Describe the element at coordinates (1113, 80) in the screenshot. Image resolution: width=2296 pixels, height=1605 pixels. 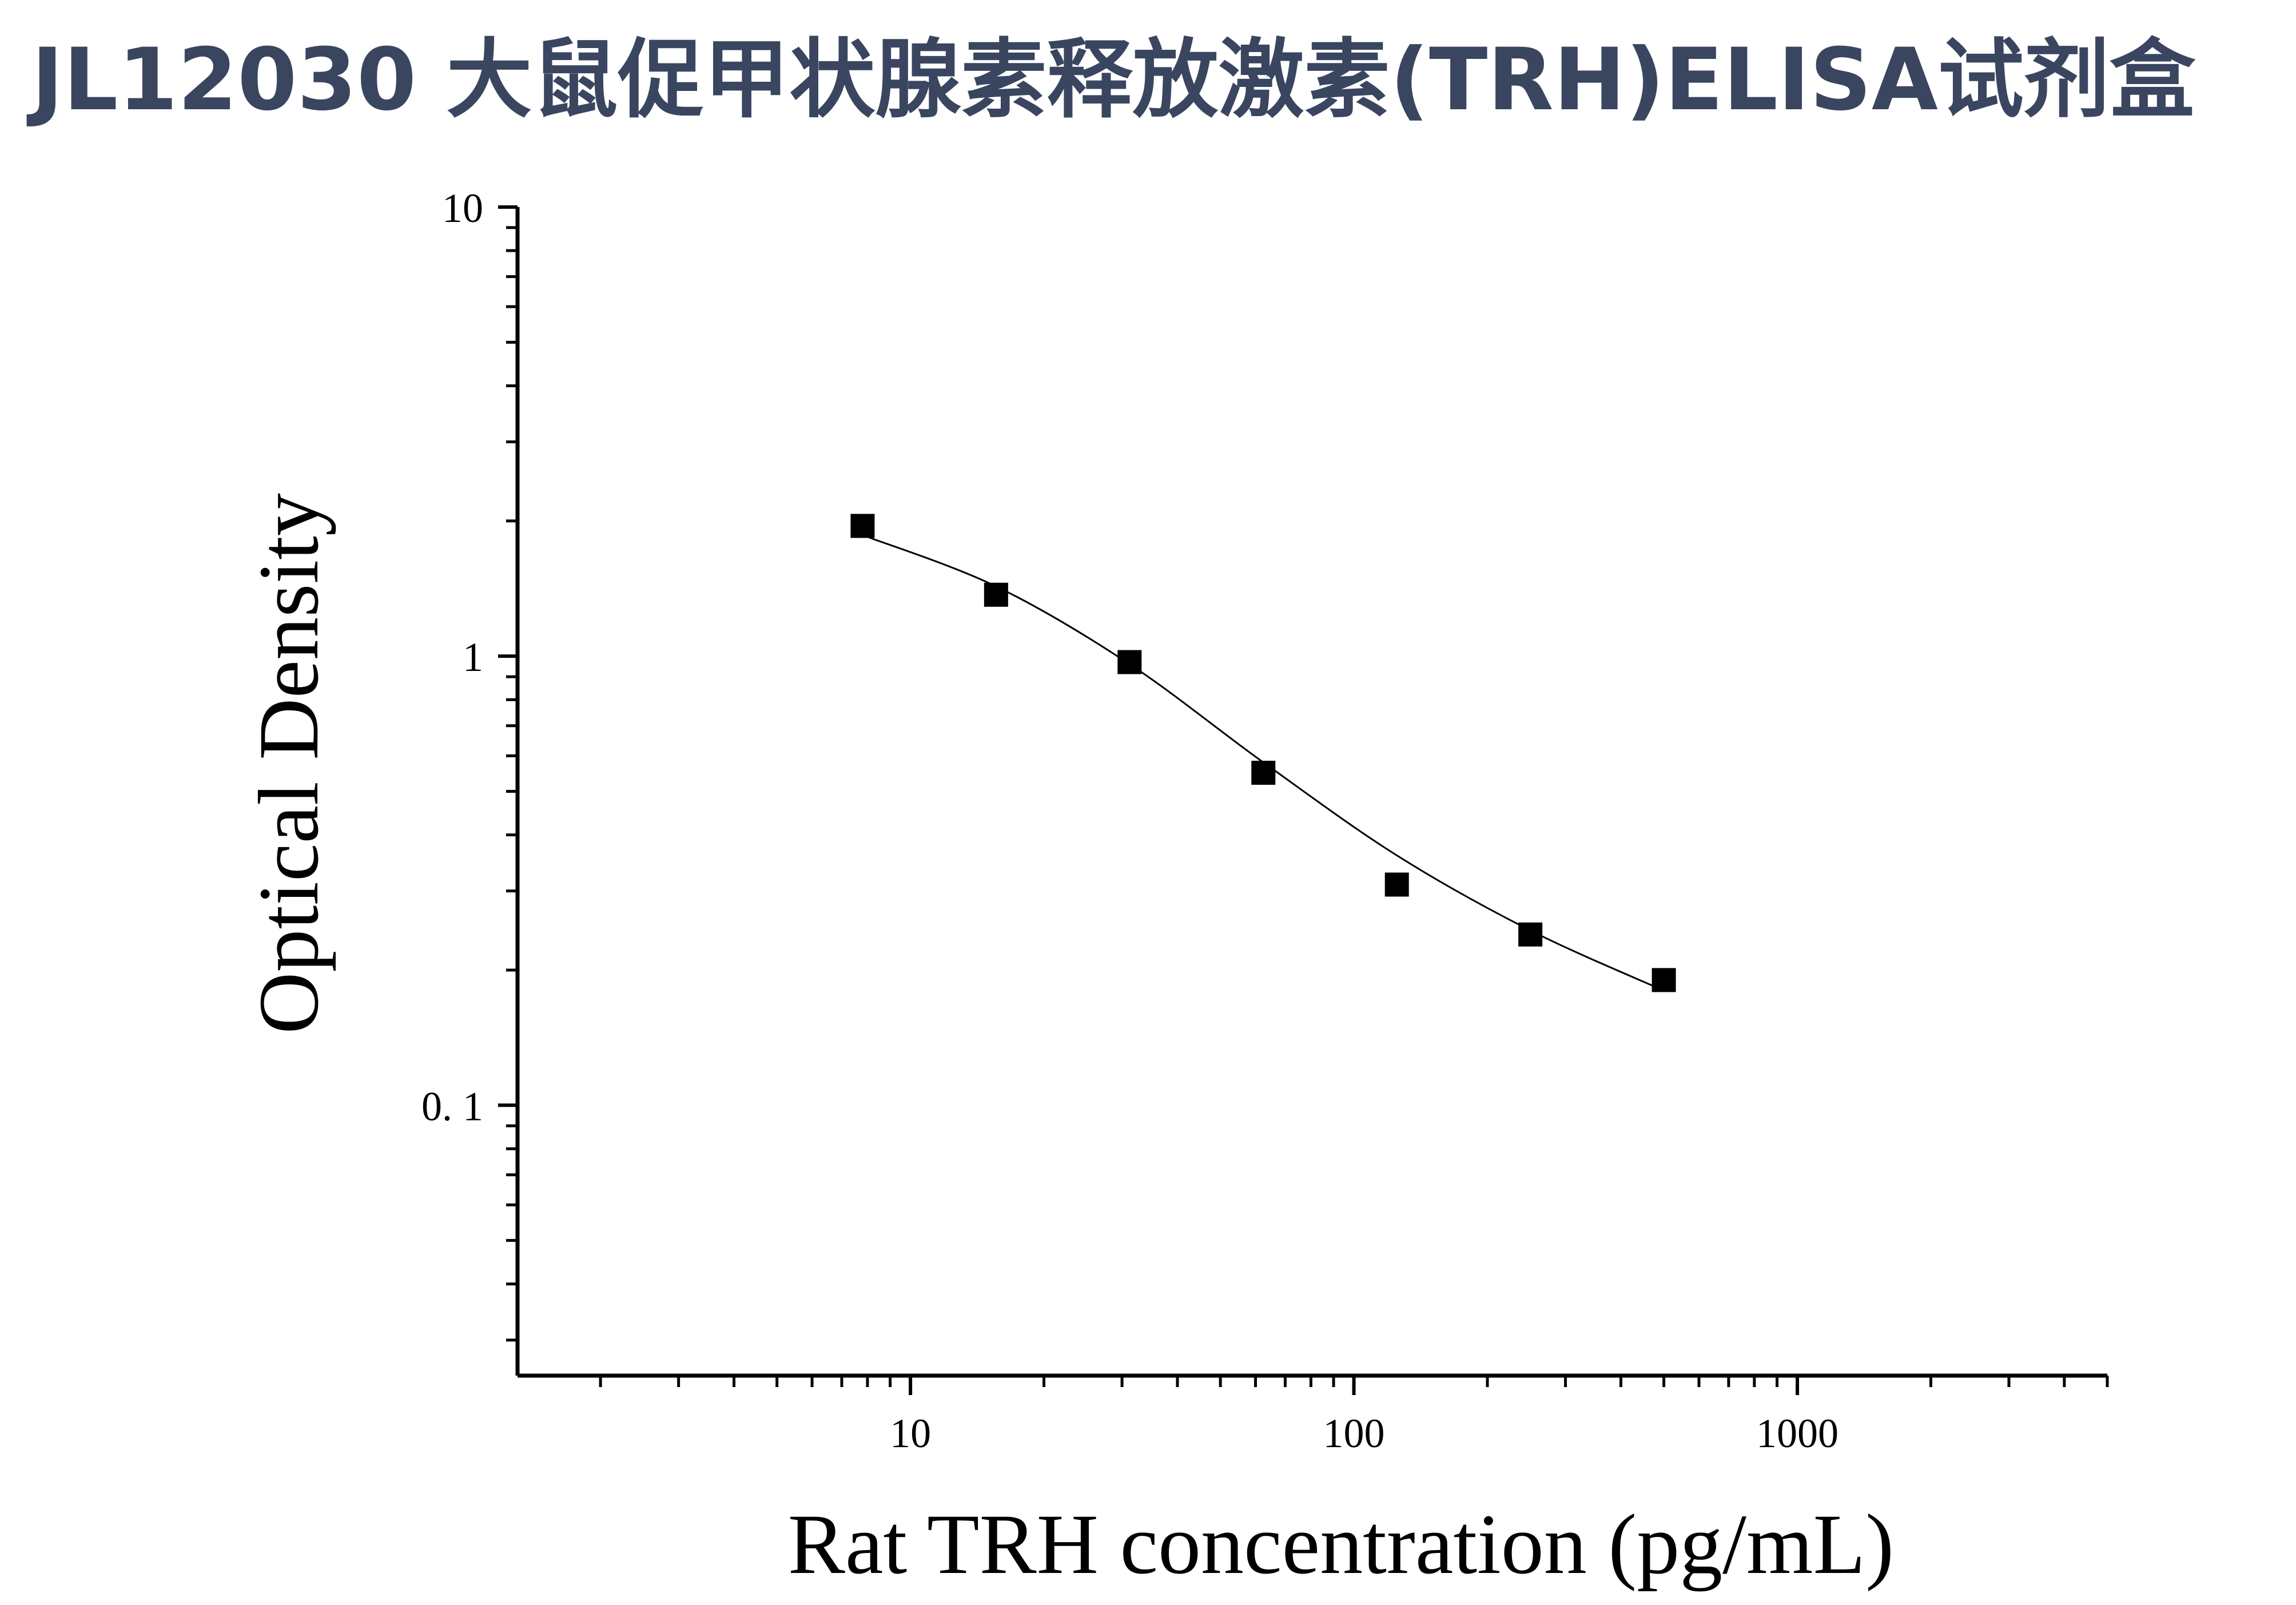
I see `page-title: JL12030 大鼠促甲状腺素释放激素(TRH)ELISA试剂盒` at that location.